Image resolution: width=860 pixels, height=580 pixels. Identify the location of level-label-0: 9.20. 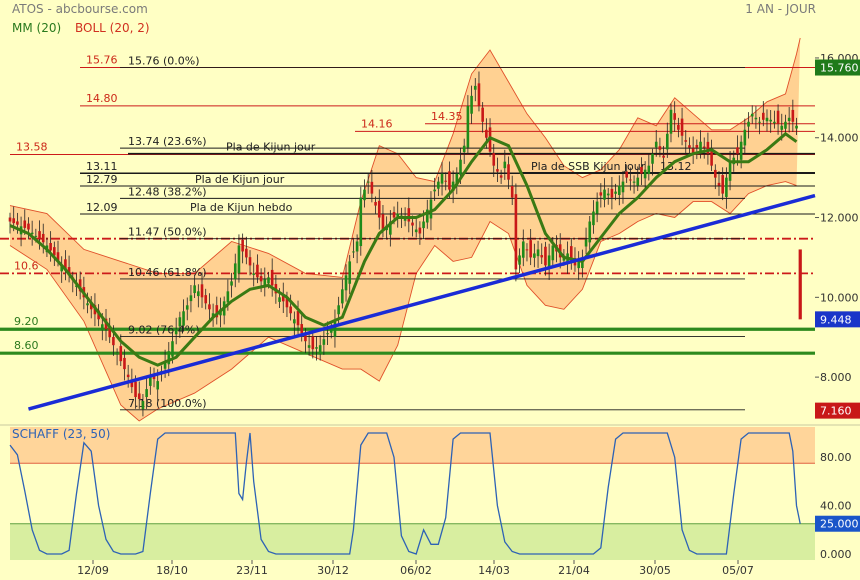
(26, 321).